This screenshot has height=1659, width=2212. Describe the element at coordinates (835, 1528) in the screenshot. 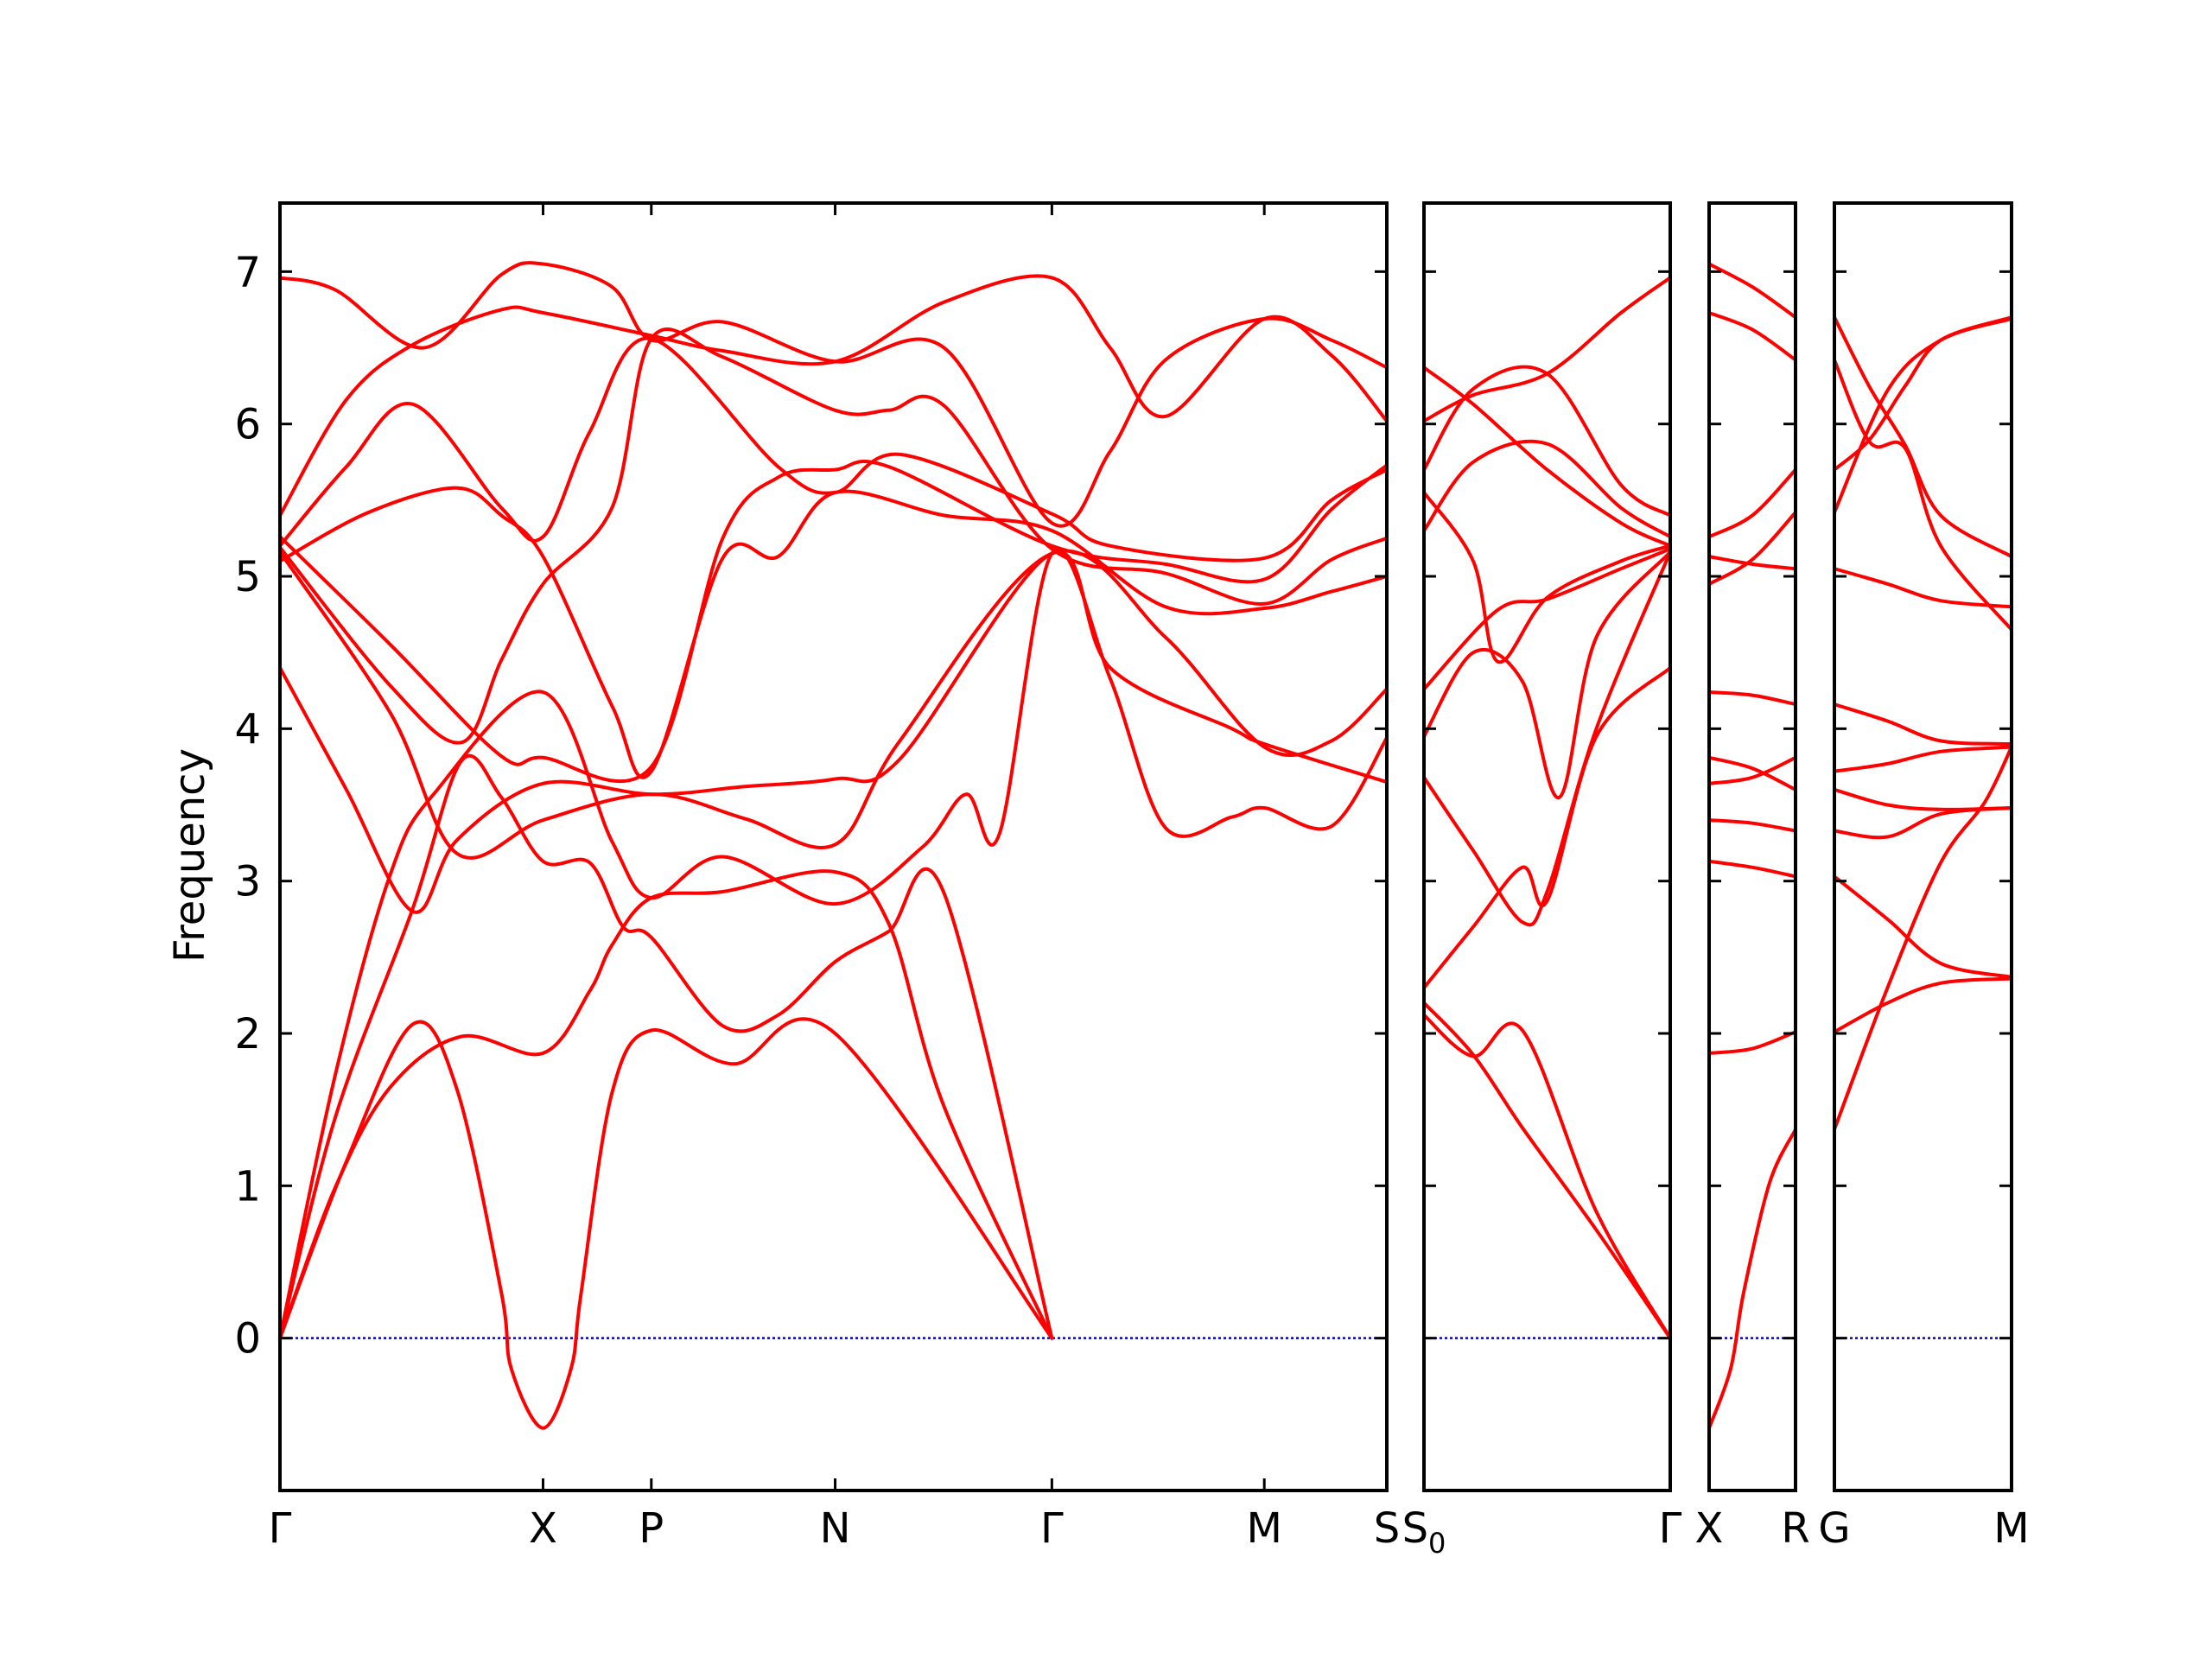

I see `x-tick-label: N` at that location.